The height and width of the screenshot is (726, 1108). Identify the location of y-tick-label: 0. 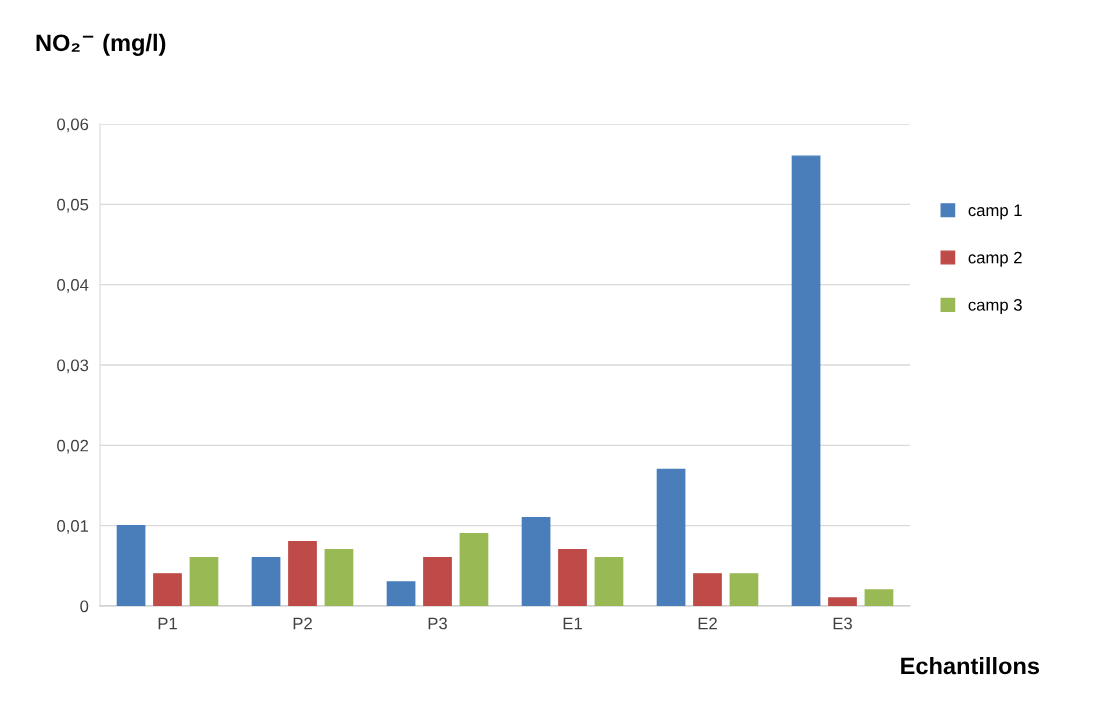
(84, 606).